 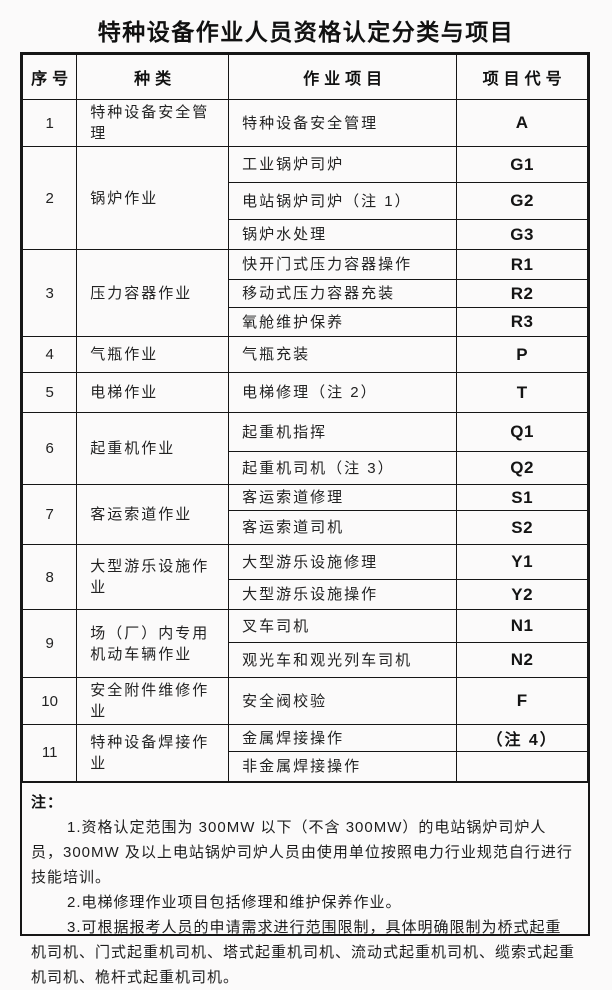 I want to click on serial-cell: 3, so click(x=49, y=293).